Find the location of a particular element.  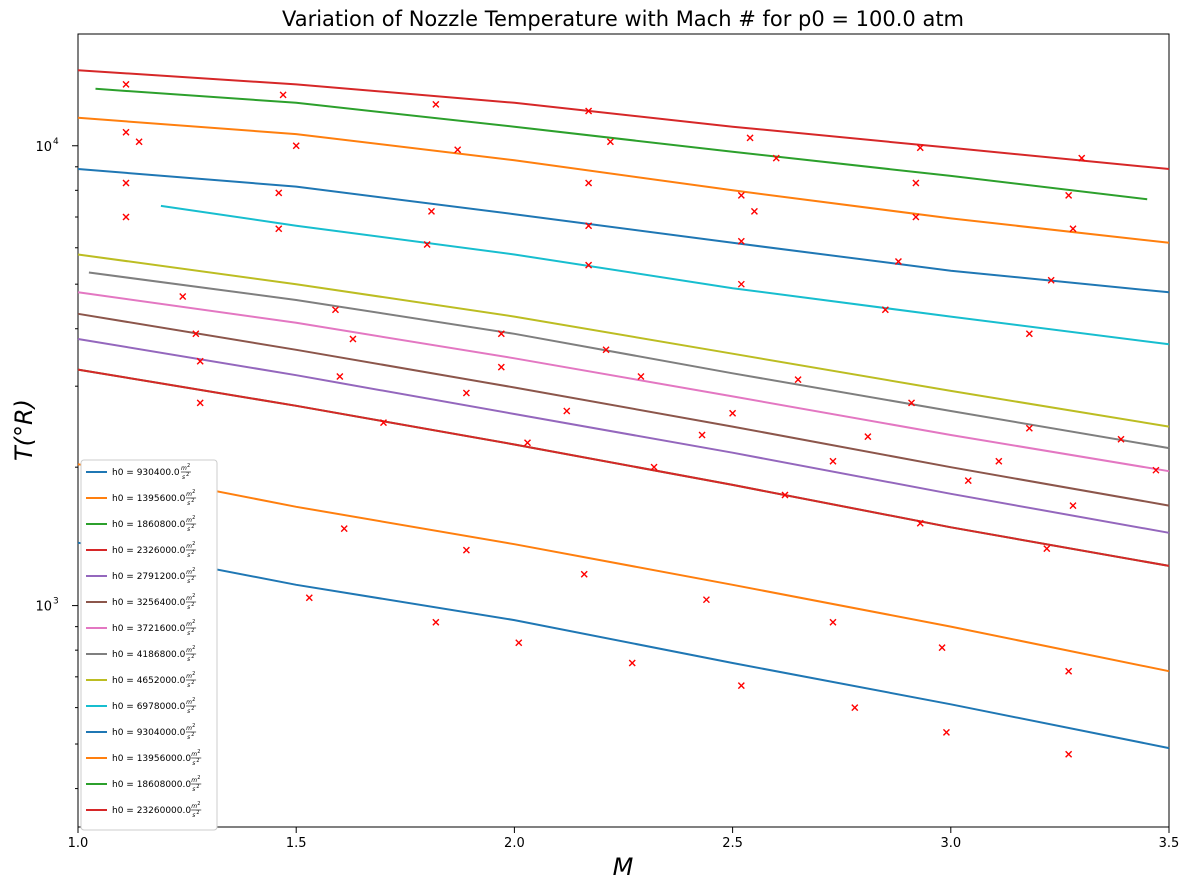

legend-label: h0 = 18608000.0 is located at coordinates (151, 785).